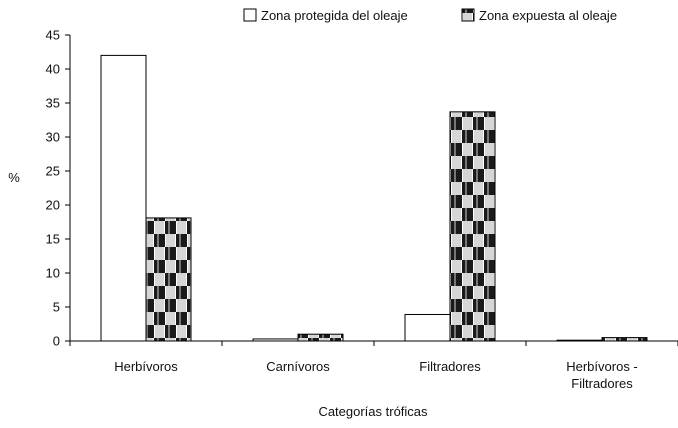  Describe the element at coordinates (56, 307) in the screenshot. I see `y-tick-label: 5` at that location.